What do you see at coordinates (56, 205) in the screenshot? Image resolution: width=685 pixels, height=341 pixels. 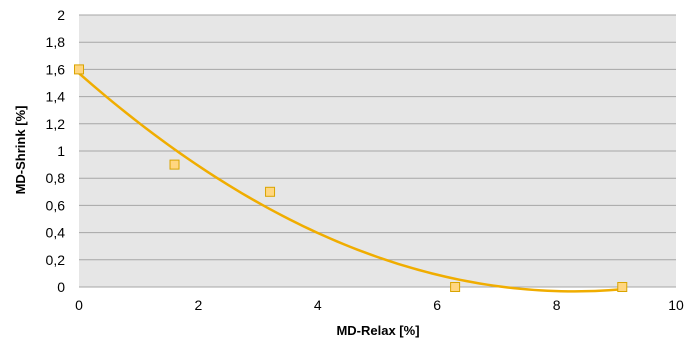 I see `y-tick-label: 0,6` at bounding box center [56, 205].